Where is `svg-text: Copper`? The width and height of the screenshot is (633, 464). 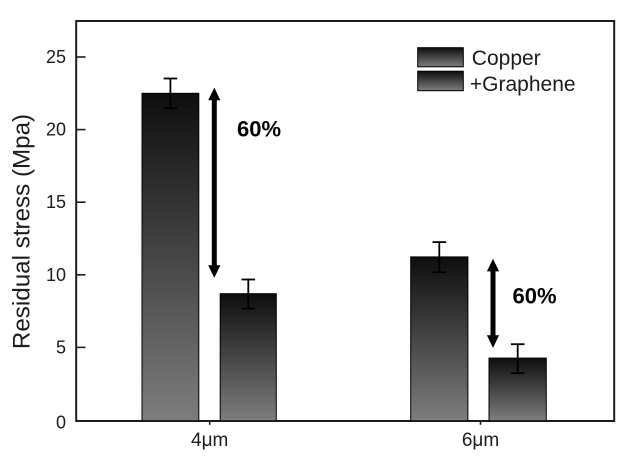
svg-text: Copper is located at coordinates (506, 58).